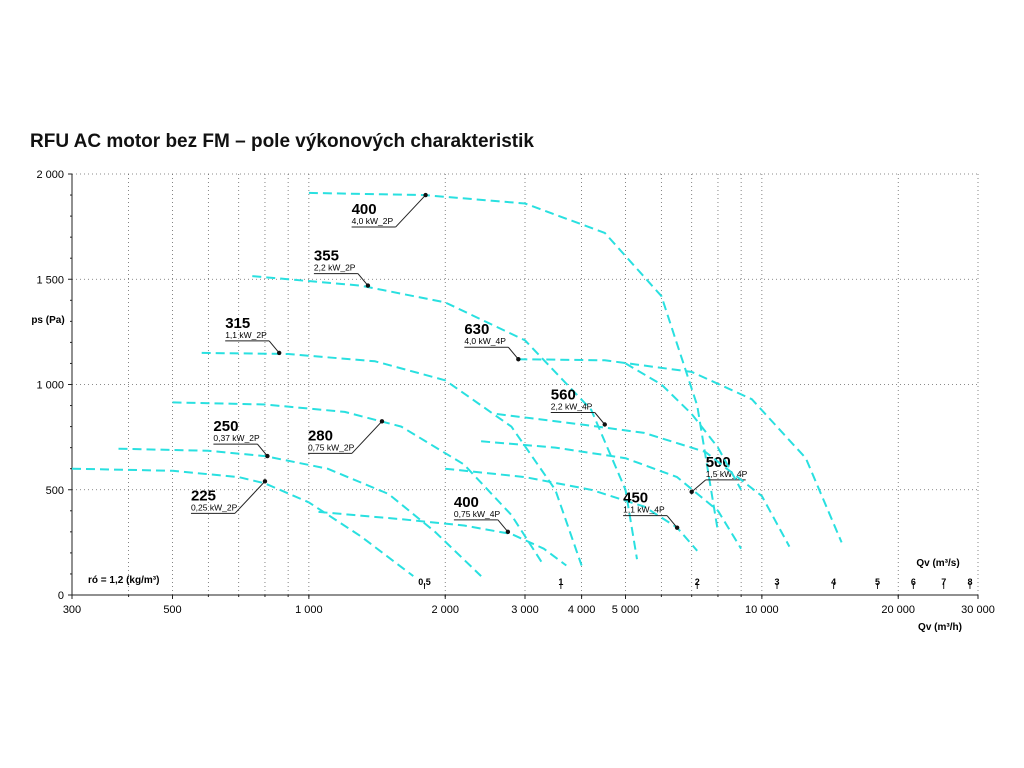  I want to click on series-size-label: 250, so click(225, 426).